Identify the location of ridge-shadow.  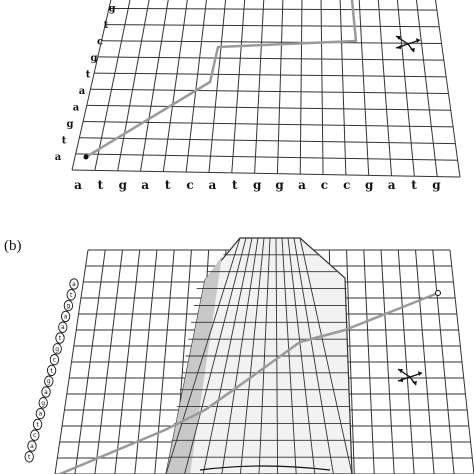
(194, 365).